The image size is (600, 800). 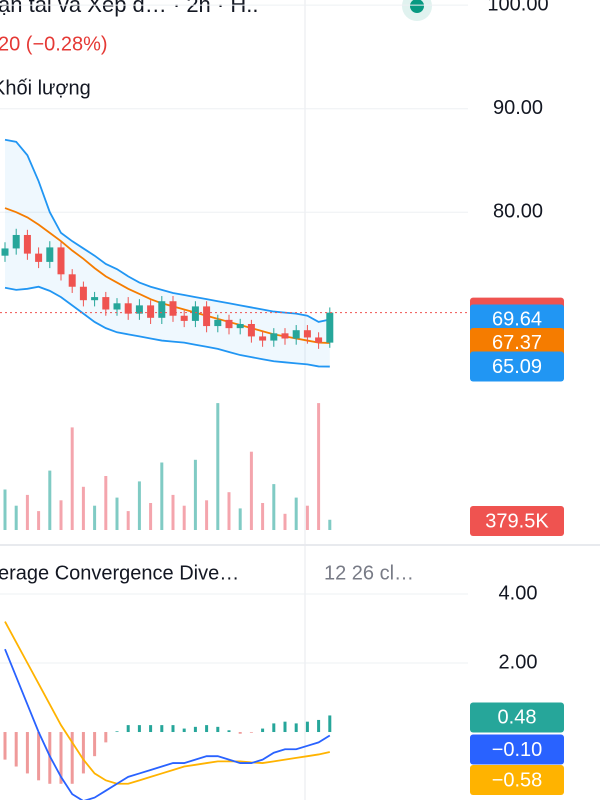 What do you see at coordinates (517, 718) in the screenshot?
I see `price-tag-label: 0.48` at bounding box center [517, 718].